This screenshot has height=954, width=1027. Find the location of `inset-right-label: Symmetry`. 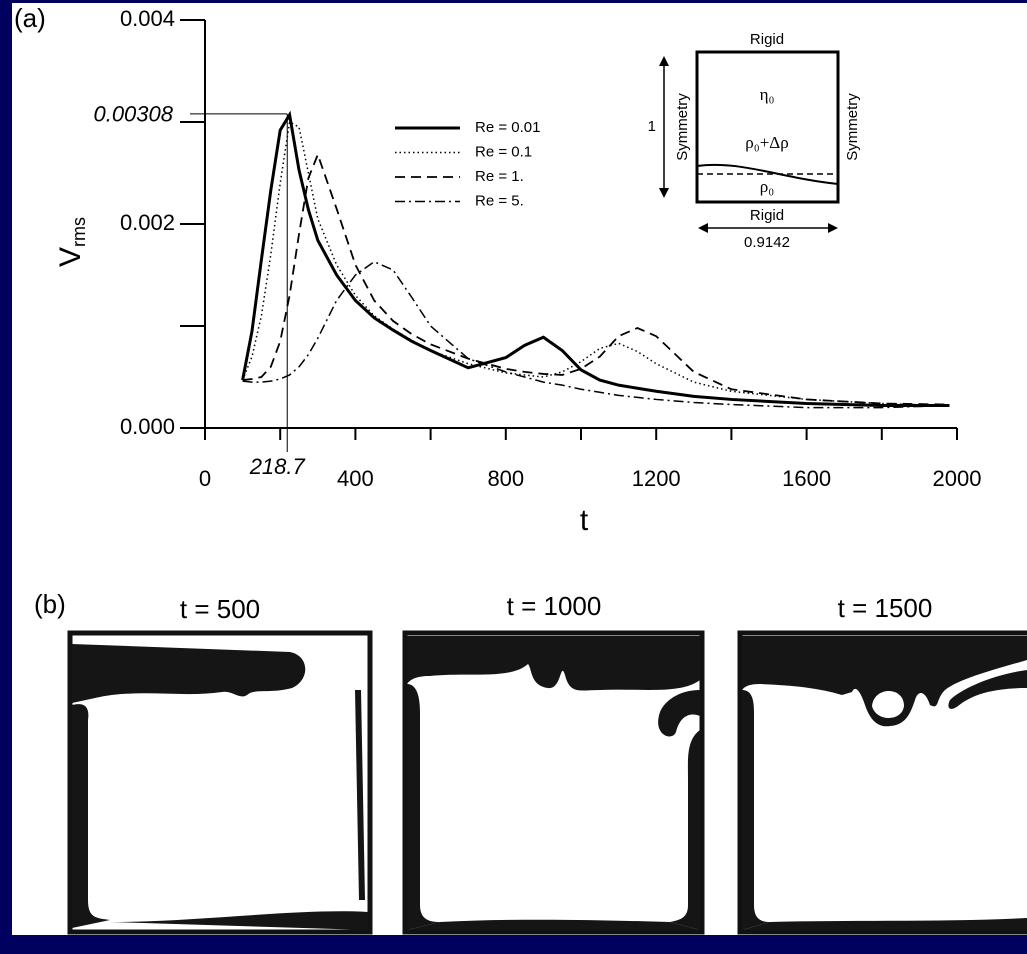

inset-right-label: Symmetry is located at coordinates (852, 127).